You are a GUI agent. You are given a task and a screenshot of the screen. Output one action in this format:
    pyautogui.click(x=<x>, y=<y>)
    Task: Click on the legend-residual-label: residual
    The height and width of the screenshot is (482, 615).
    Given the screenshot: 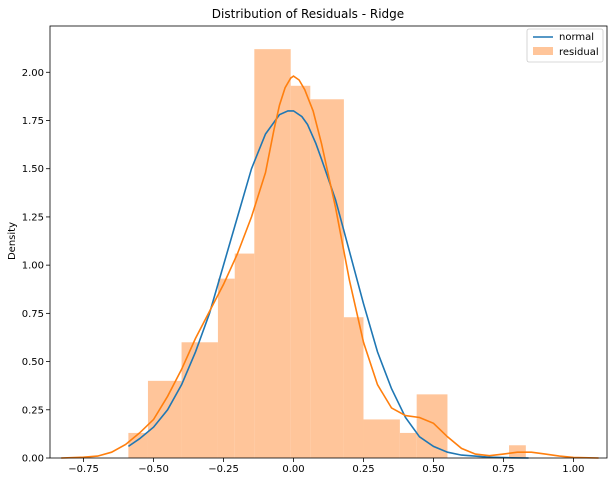 What is the action you would take?
    pyautogui.click(x=579, y=52)
    